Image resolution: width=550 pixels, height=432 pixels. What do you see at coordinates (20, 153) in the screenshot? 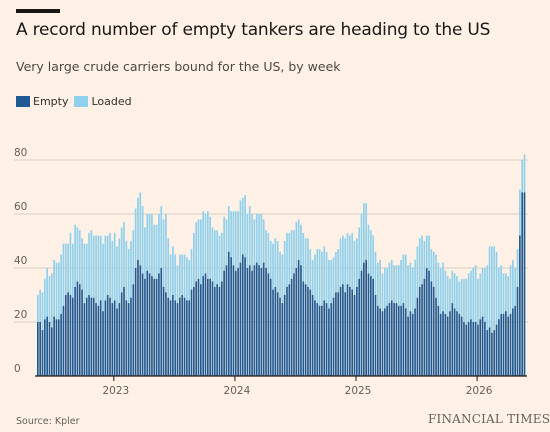
I see `y-tick-label: 80` at bounding box center [20, 153].